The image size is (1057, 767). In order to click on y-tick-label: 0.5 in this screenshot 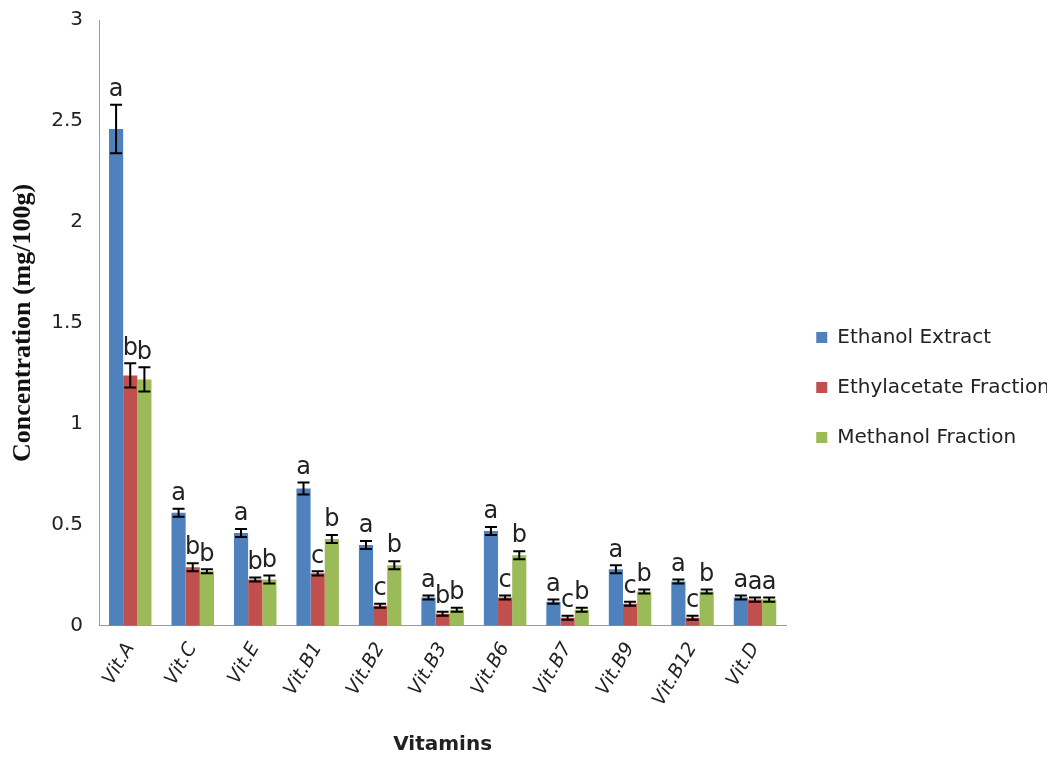, I will do `click(67, 523)`.